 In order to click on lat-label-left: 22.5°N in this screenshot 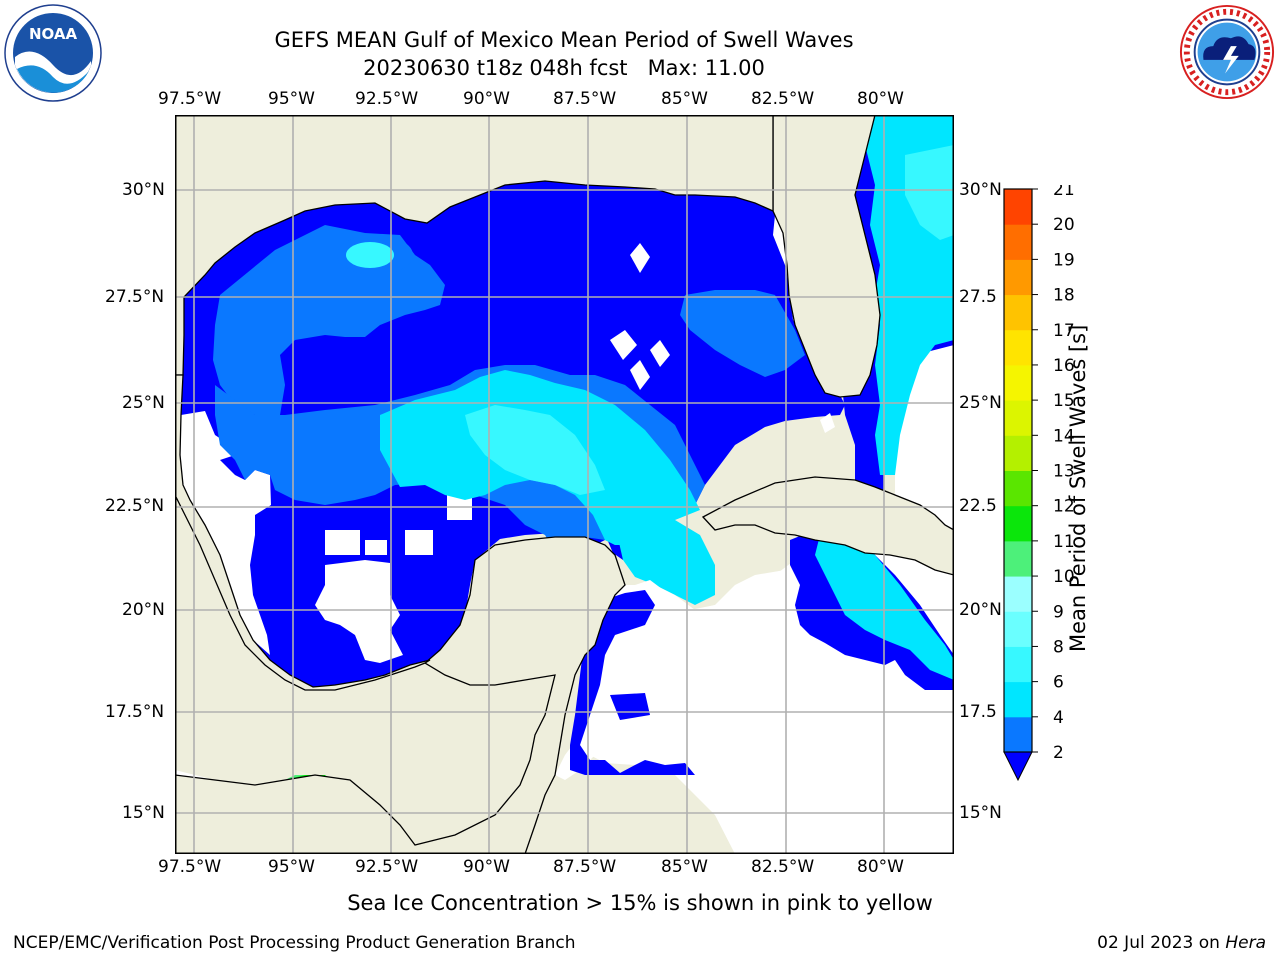, I will do `click(135, 506)`.